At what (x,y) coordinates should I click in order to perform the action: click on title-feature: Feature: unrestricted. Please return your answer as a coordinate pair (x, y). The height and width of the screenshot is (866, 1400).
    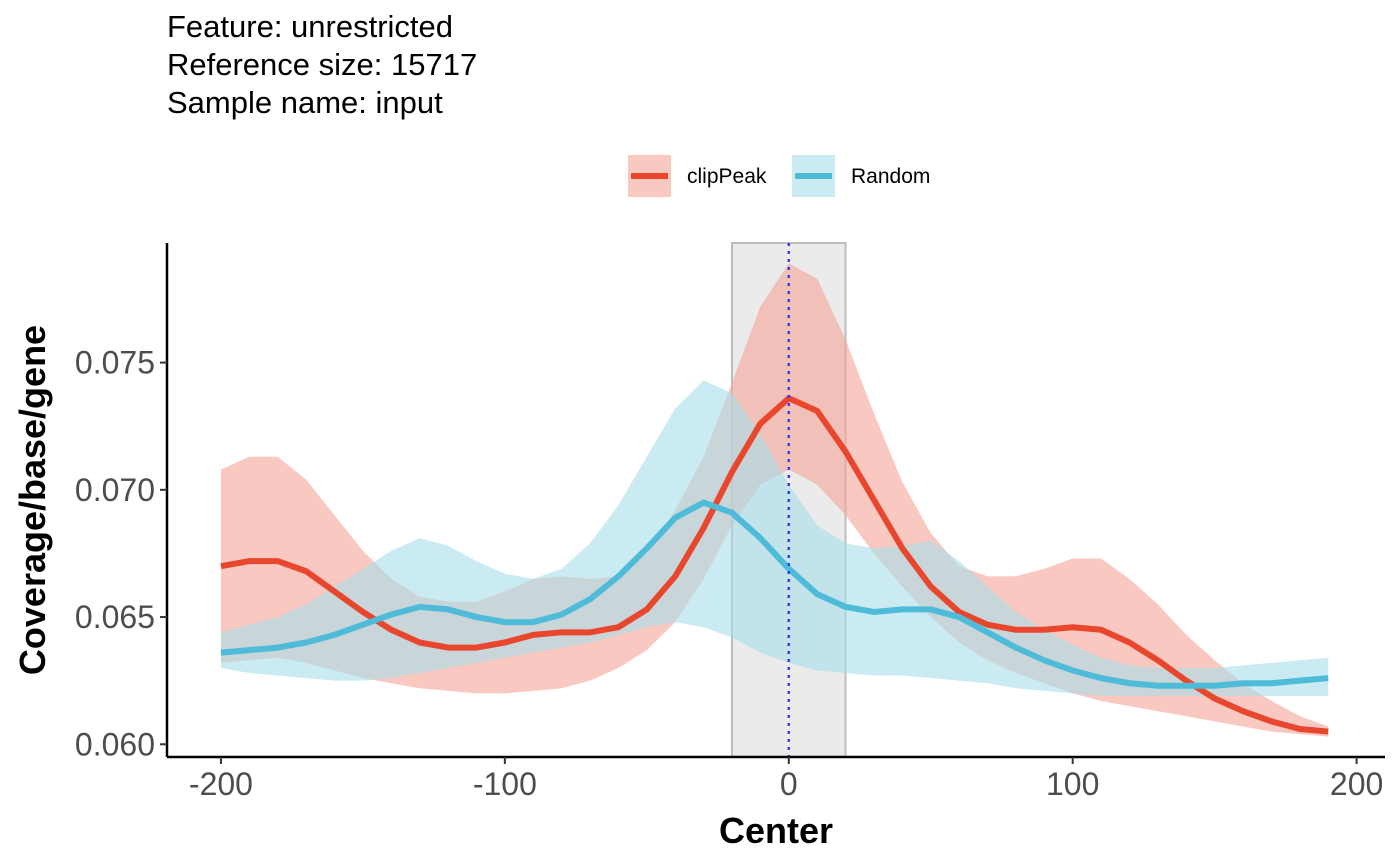
    Looking at the image, I should click on (310, 26).